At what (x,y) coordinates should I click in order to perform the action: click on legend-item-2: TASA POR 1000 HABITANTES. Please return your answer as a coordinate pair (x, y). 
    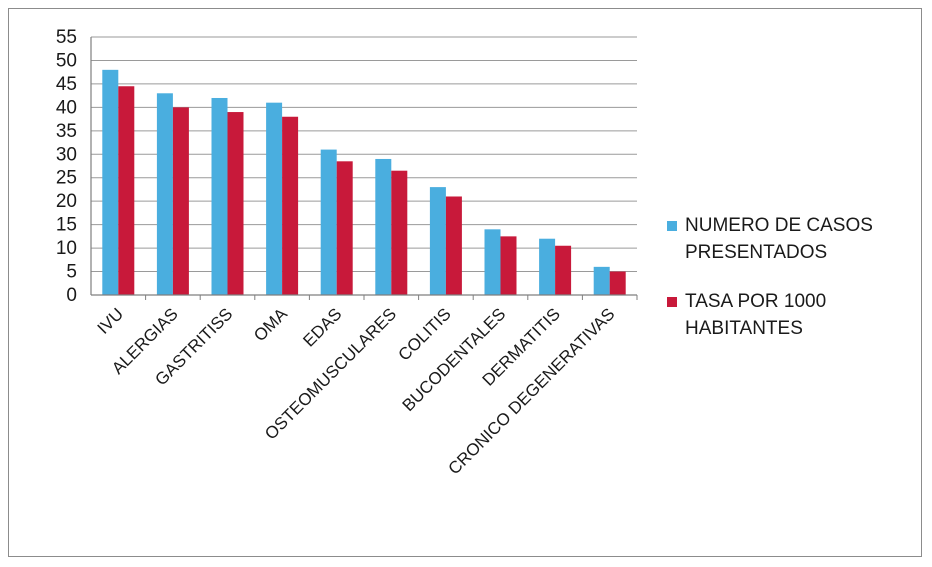
    Looking at the image, I should click on (746, 315).